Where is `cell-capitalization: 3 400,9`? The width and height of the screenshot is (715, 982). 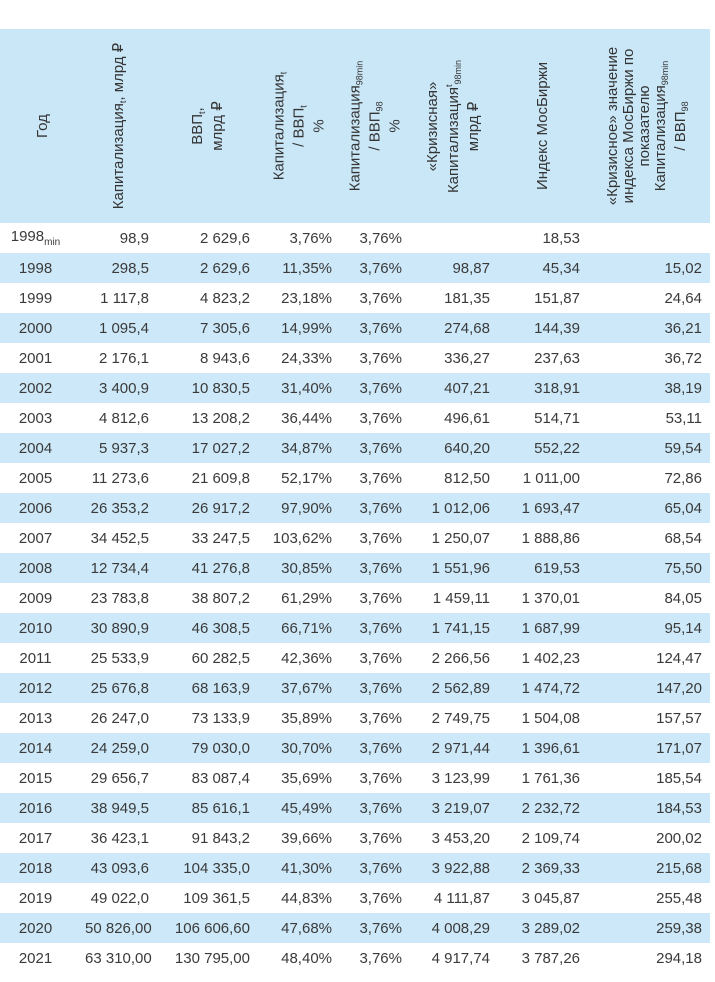 cell-capitalization: 3 400,9 is located at coordinates (123, 388).